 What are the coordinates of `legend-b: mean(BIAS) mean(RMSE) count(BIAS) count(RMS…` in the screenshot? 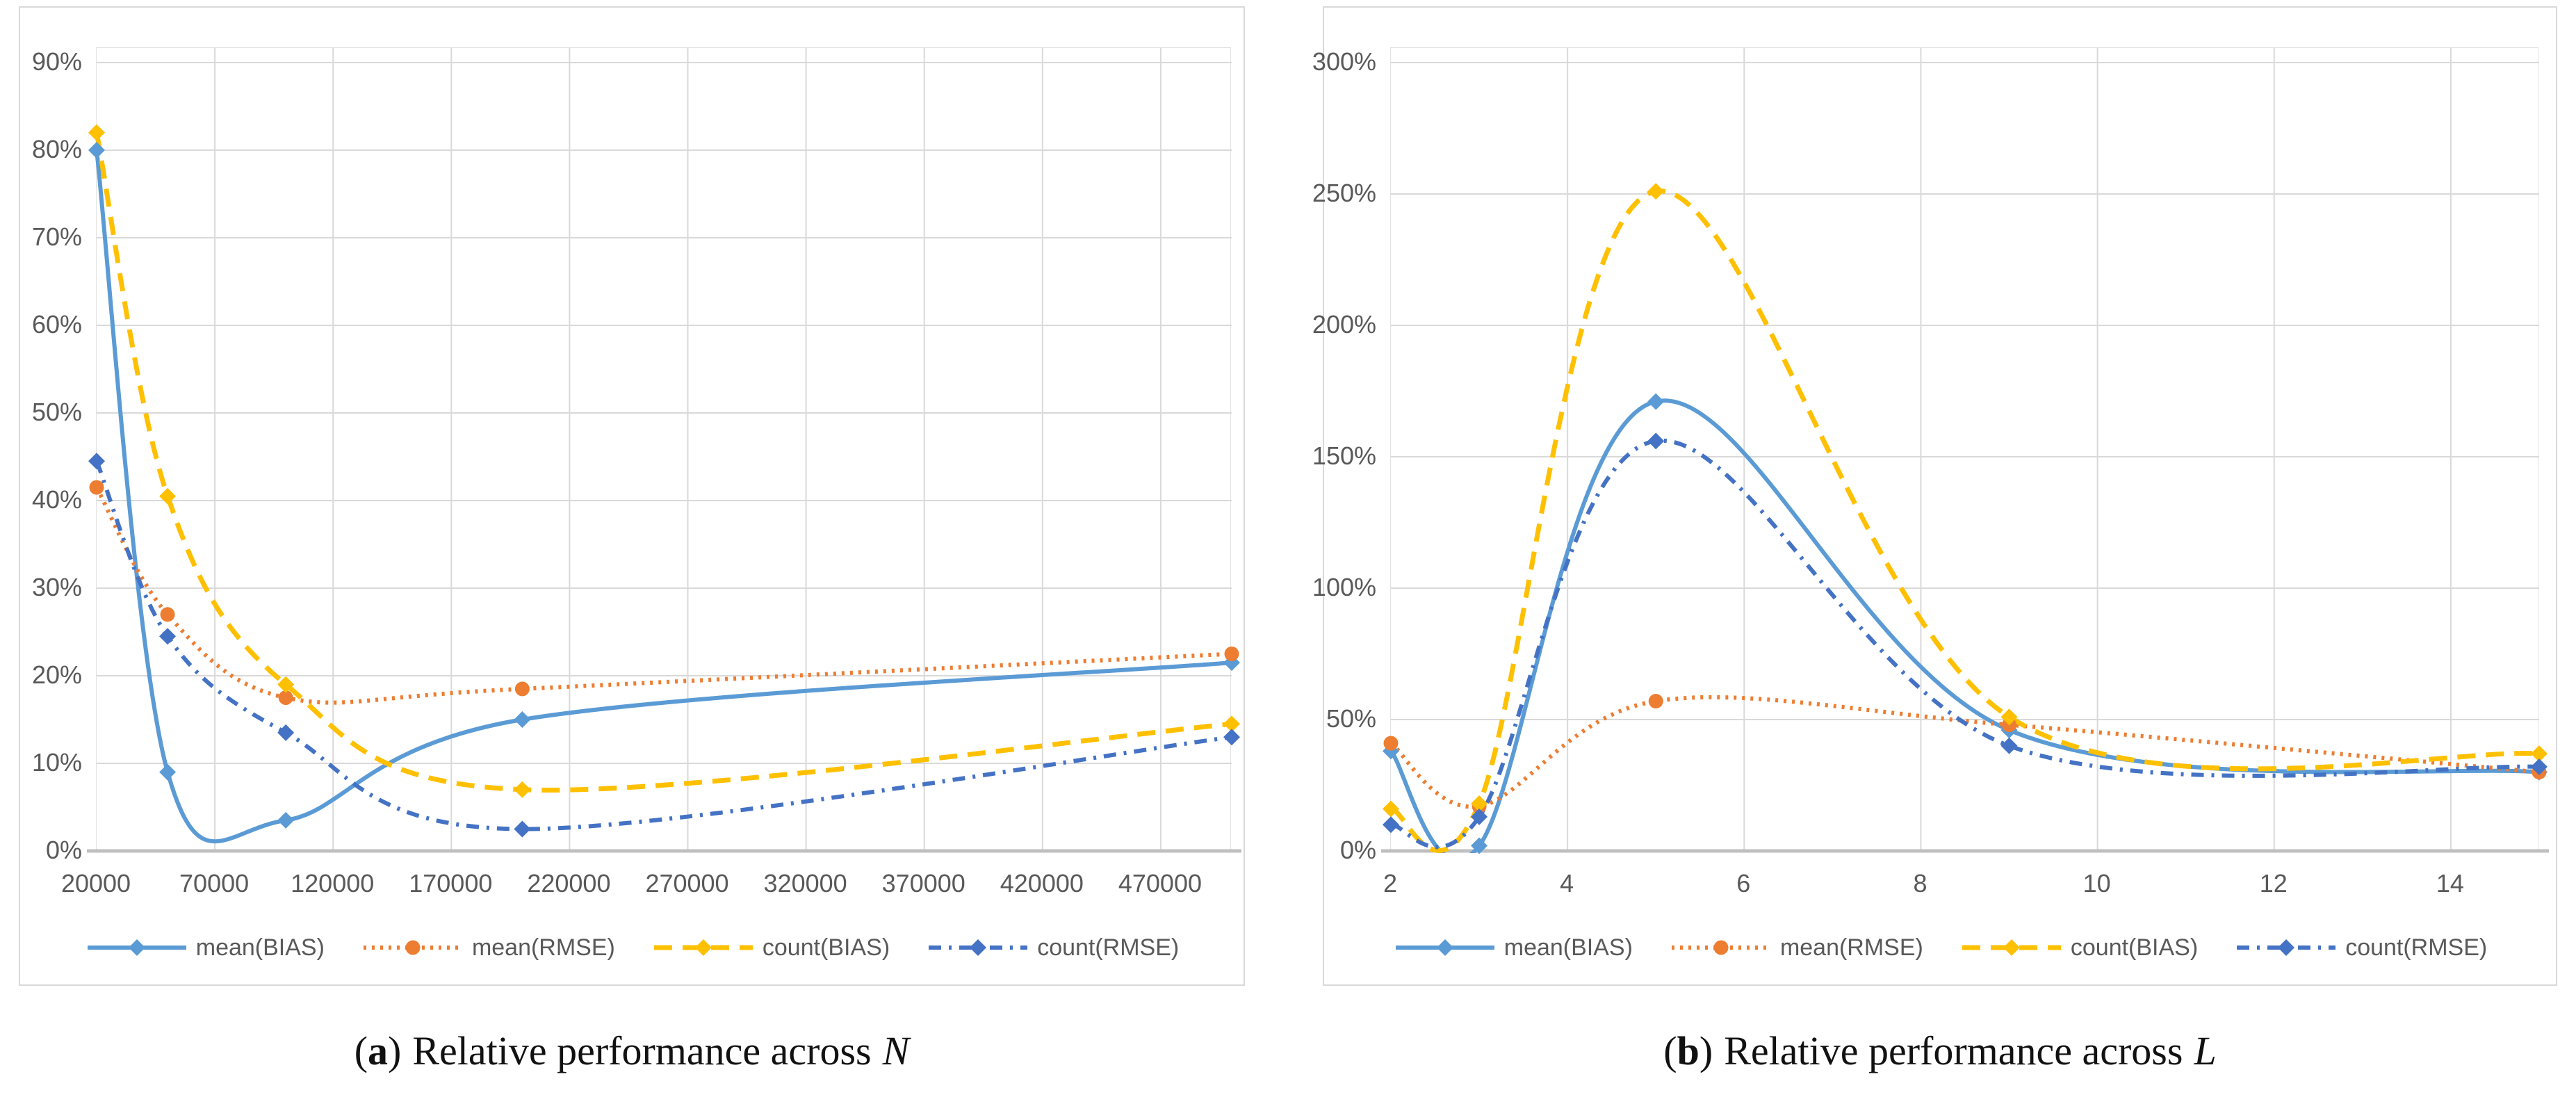 It's located at (1940, 948).